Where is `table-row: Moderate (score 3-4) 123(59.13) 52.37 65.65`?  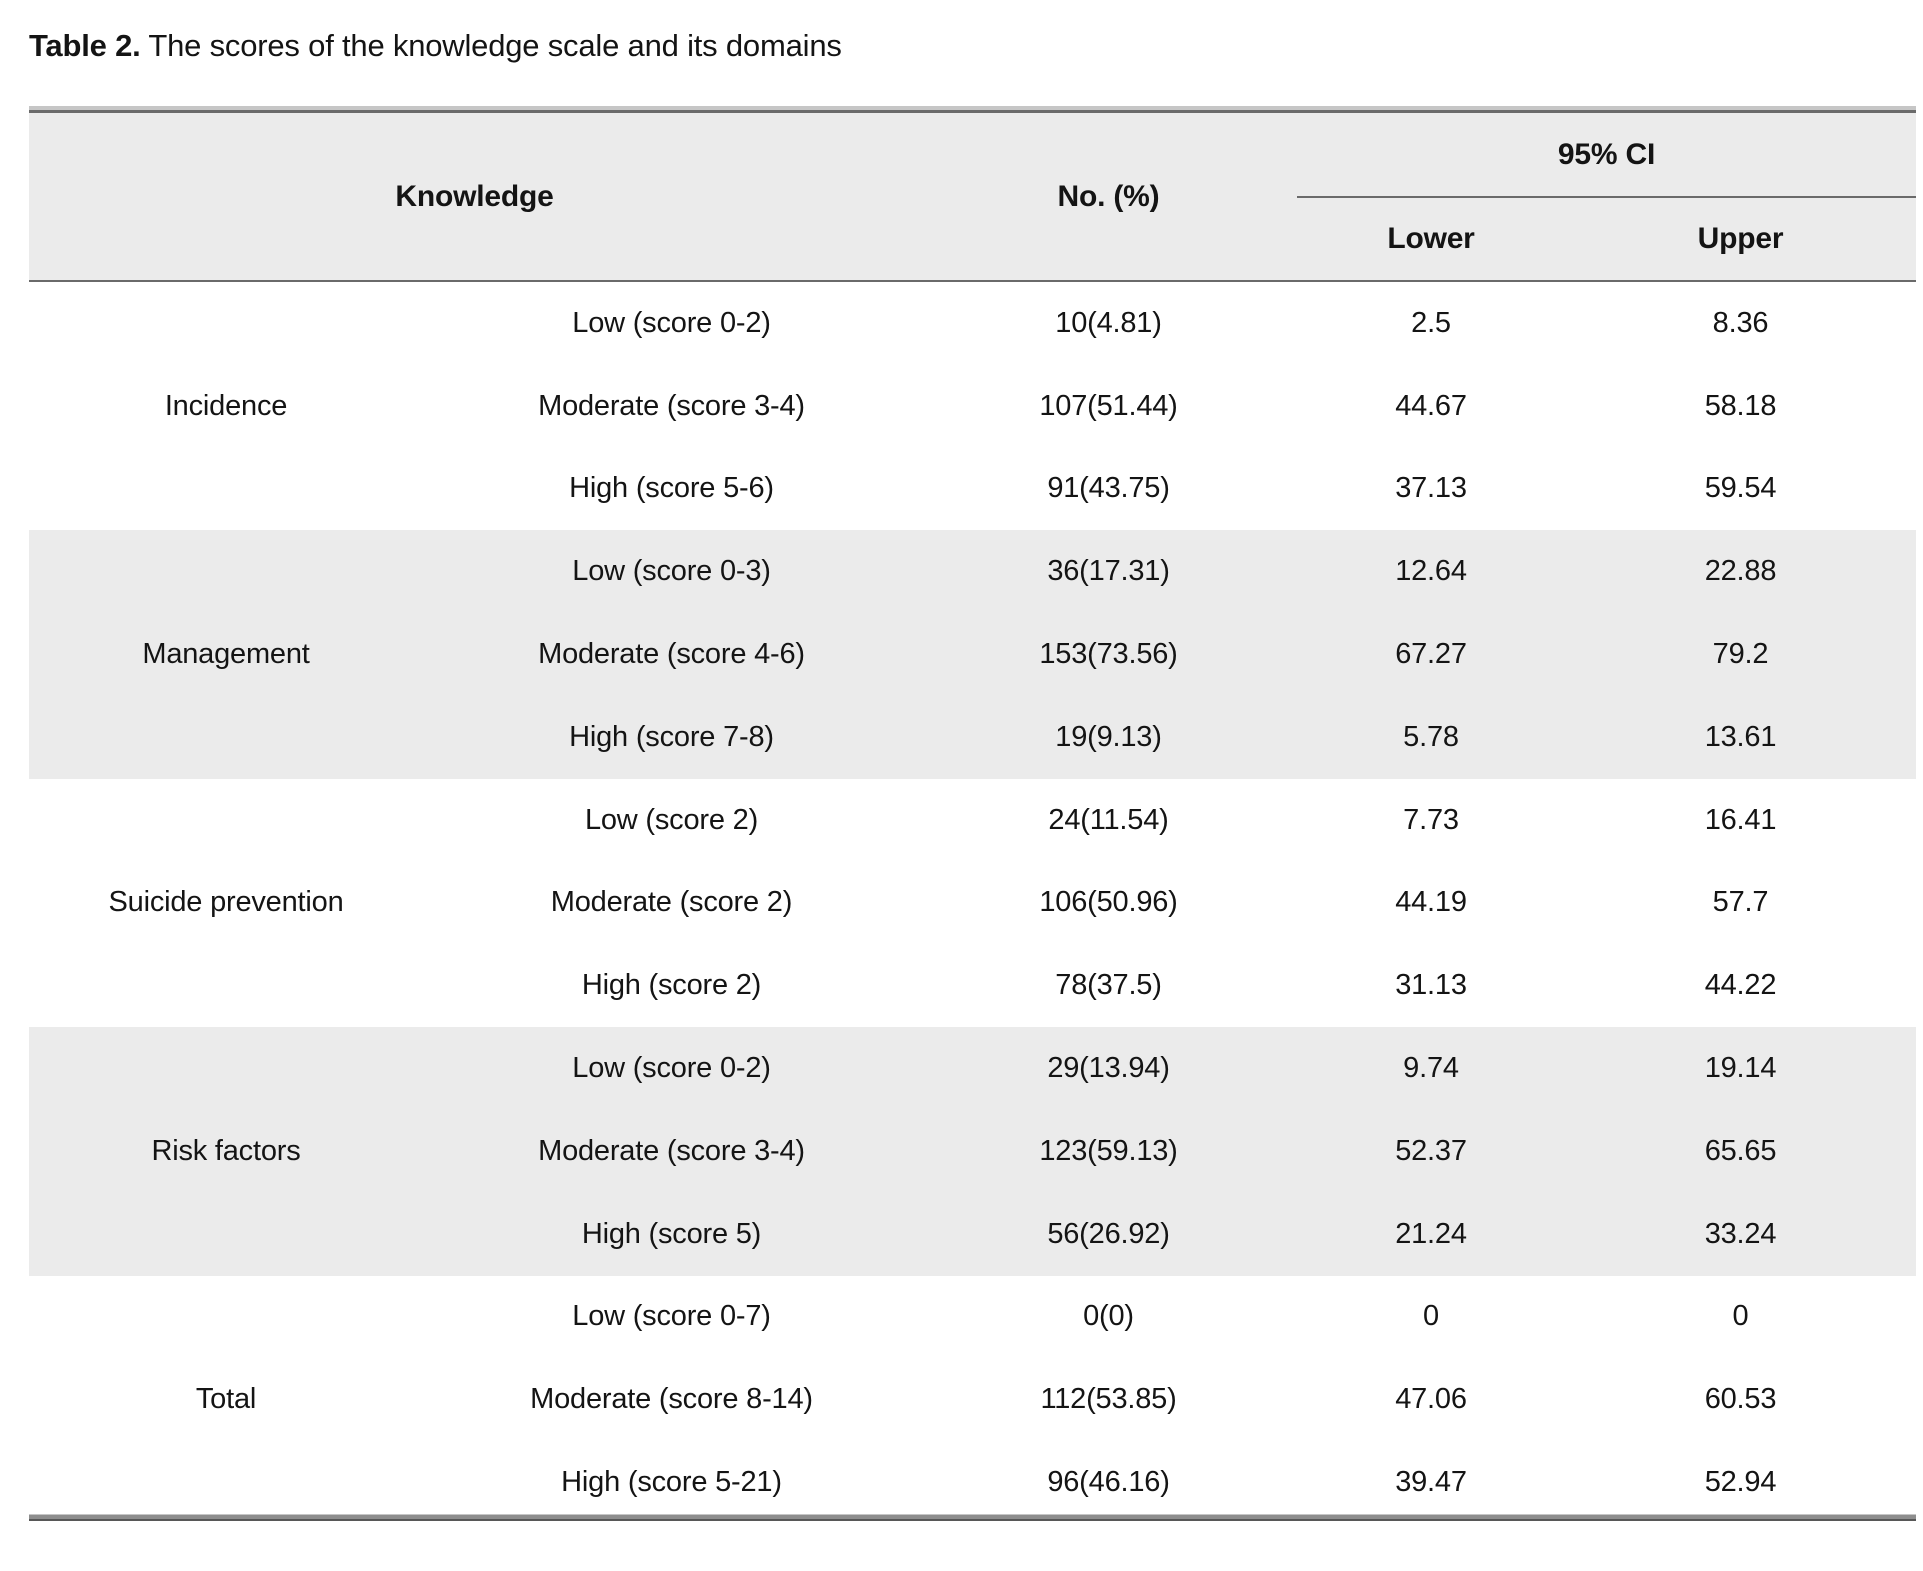 table-row: Moderate (score 3-4) 123(59.13) 52.37 65.65 is located at coordinates (972, 1151).